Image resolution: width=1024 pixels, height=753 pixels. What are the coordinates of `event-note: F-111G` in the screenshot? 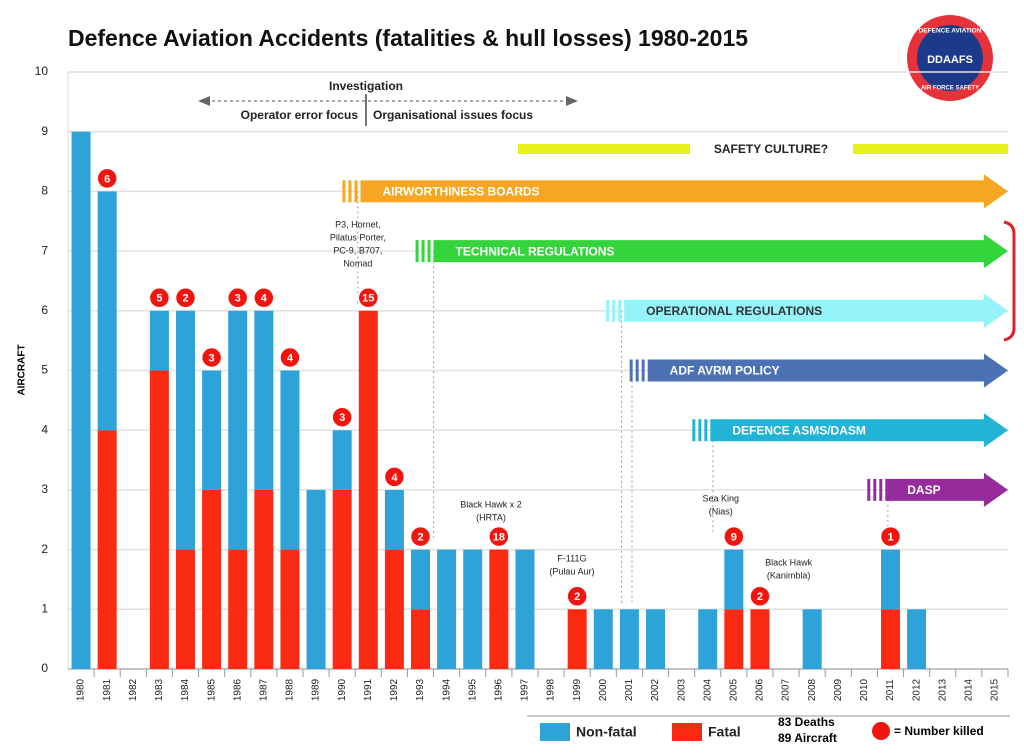 It's located at (571, 558).